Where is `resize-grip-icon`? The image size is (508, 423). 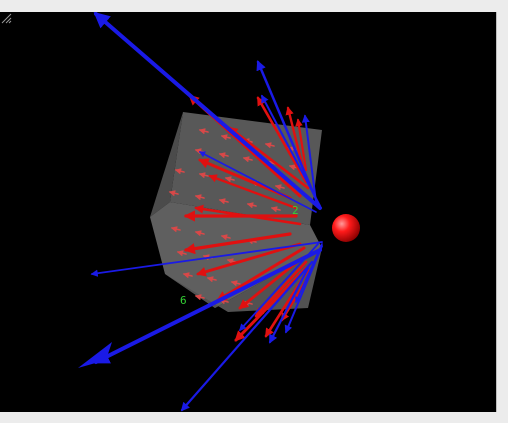 resize-grip-icon is located at coordinates (6, 18).